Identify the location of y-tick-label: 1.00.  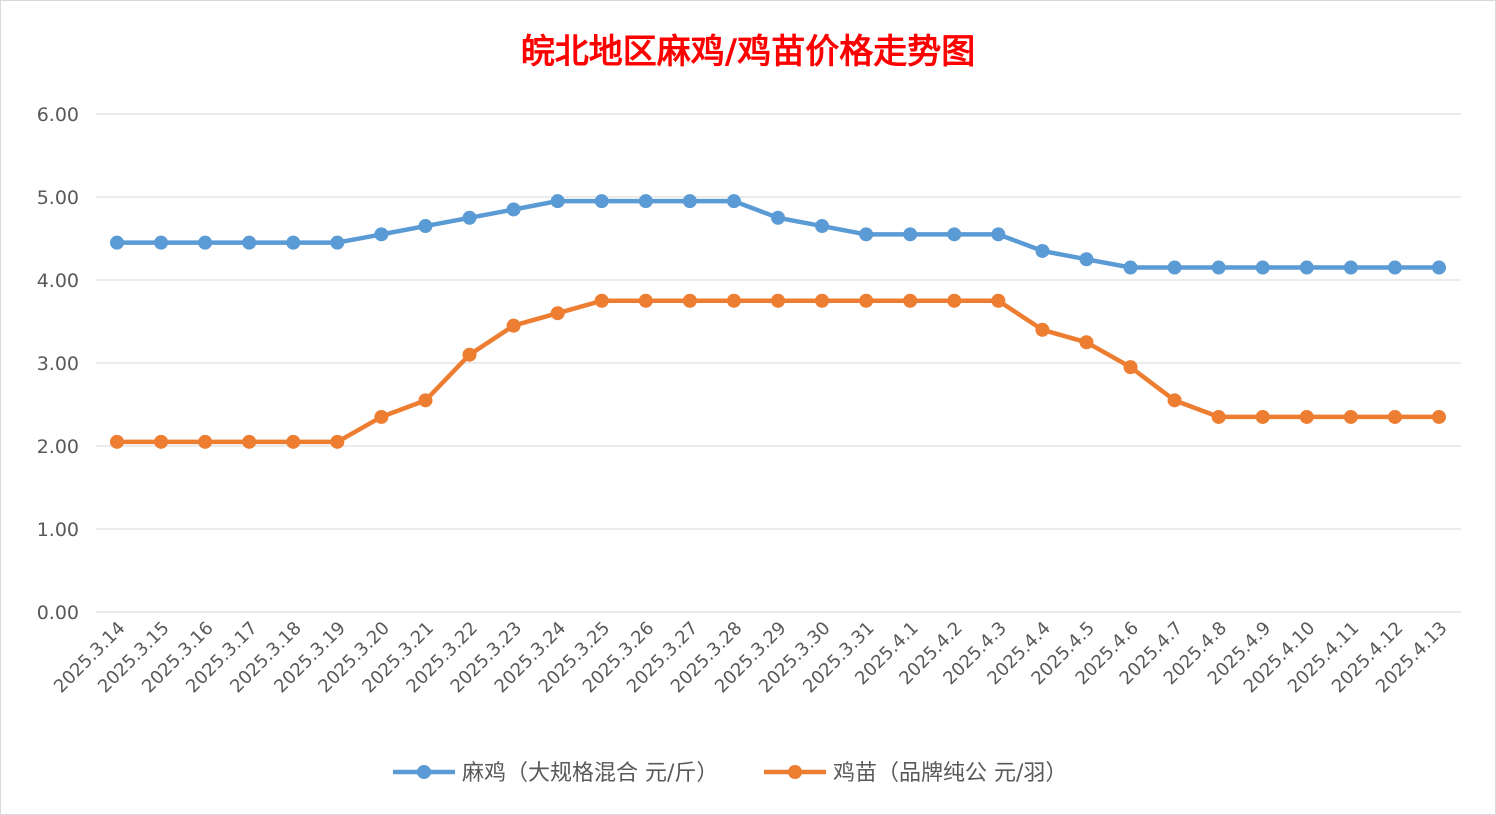
(58, 530).